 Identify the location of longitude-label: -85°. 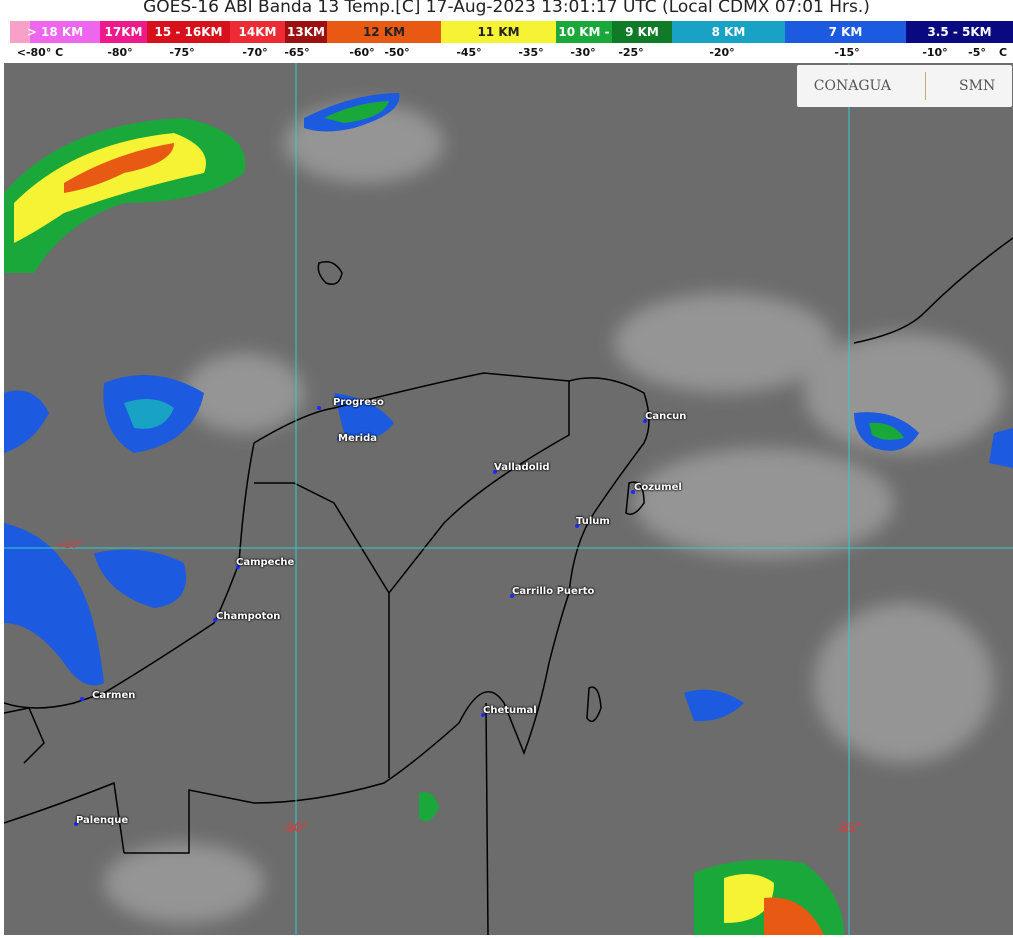
(849, 828).